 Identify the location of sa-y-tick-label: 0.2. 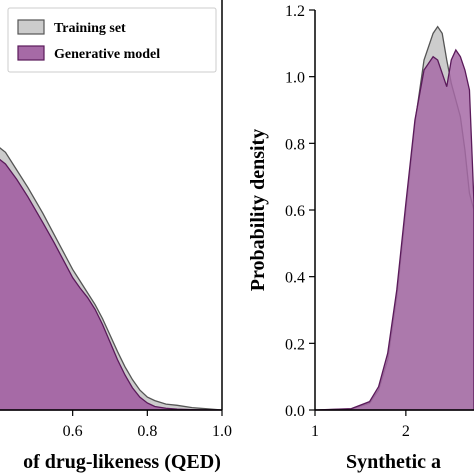
(295, 344).